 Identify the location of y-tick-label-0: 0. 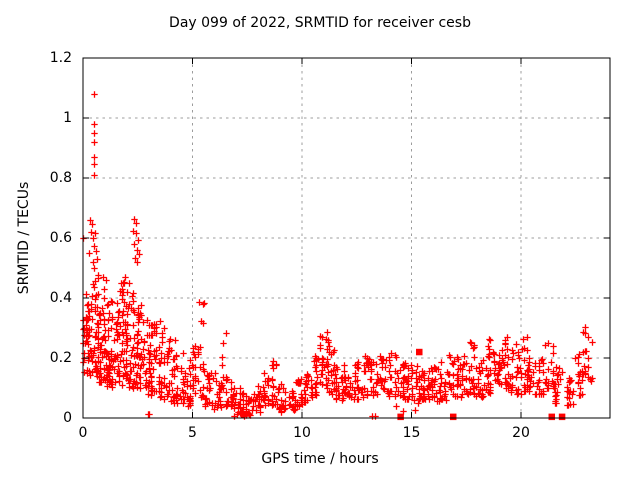
(67, 418).